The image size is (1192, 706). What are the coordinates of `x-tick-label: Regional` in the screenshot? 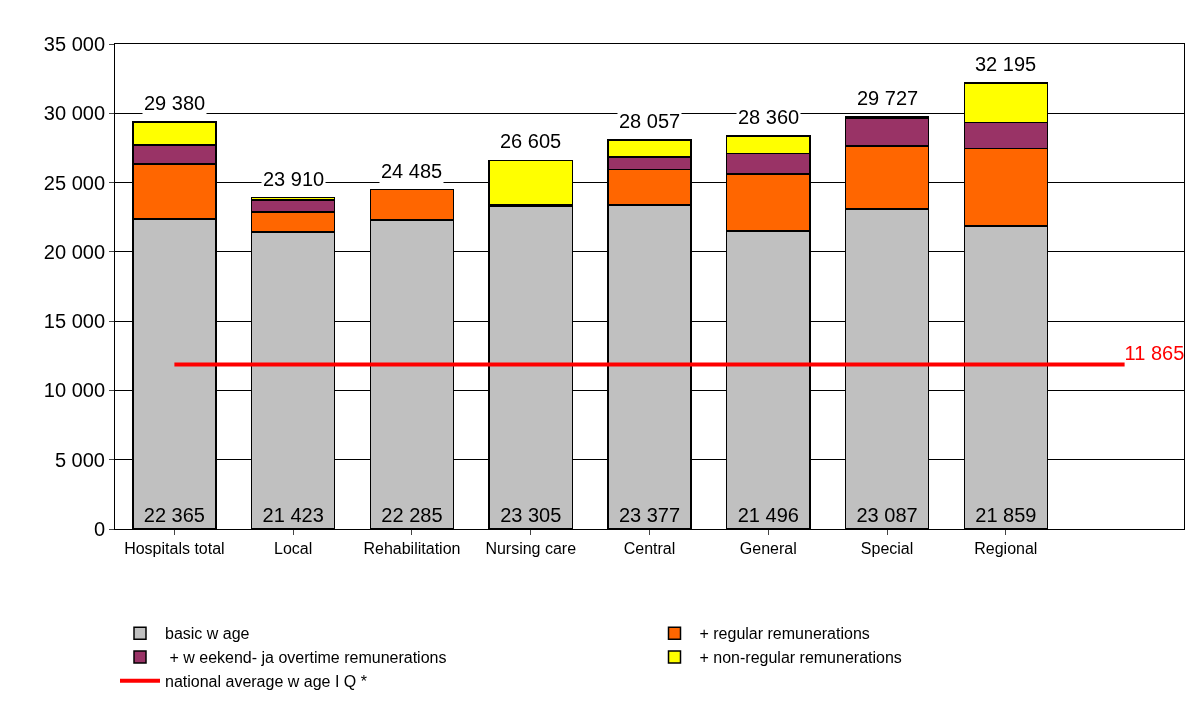 It's located at (1006, 549).